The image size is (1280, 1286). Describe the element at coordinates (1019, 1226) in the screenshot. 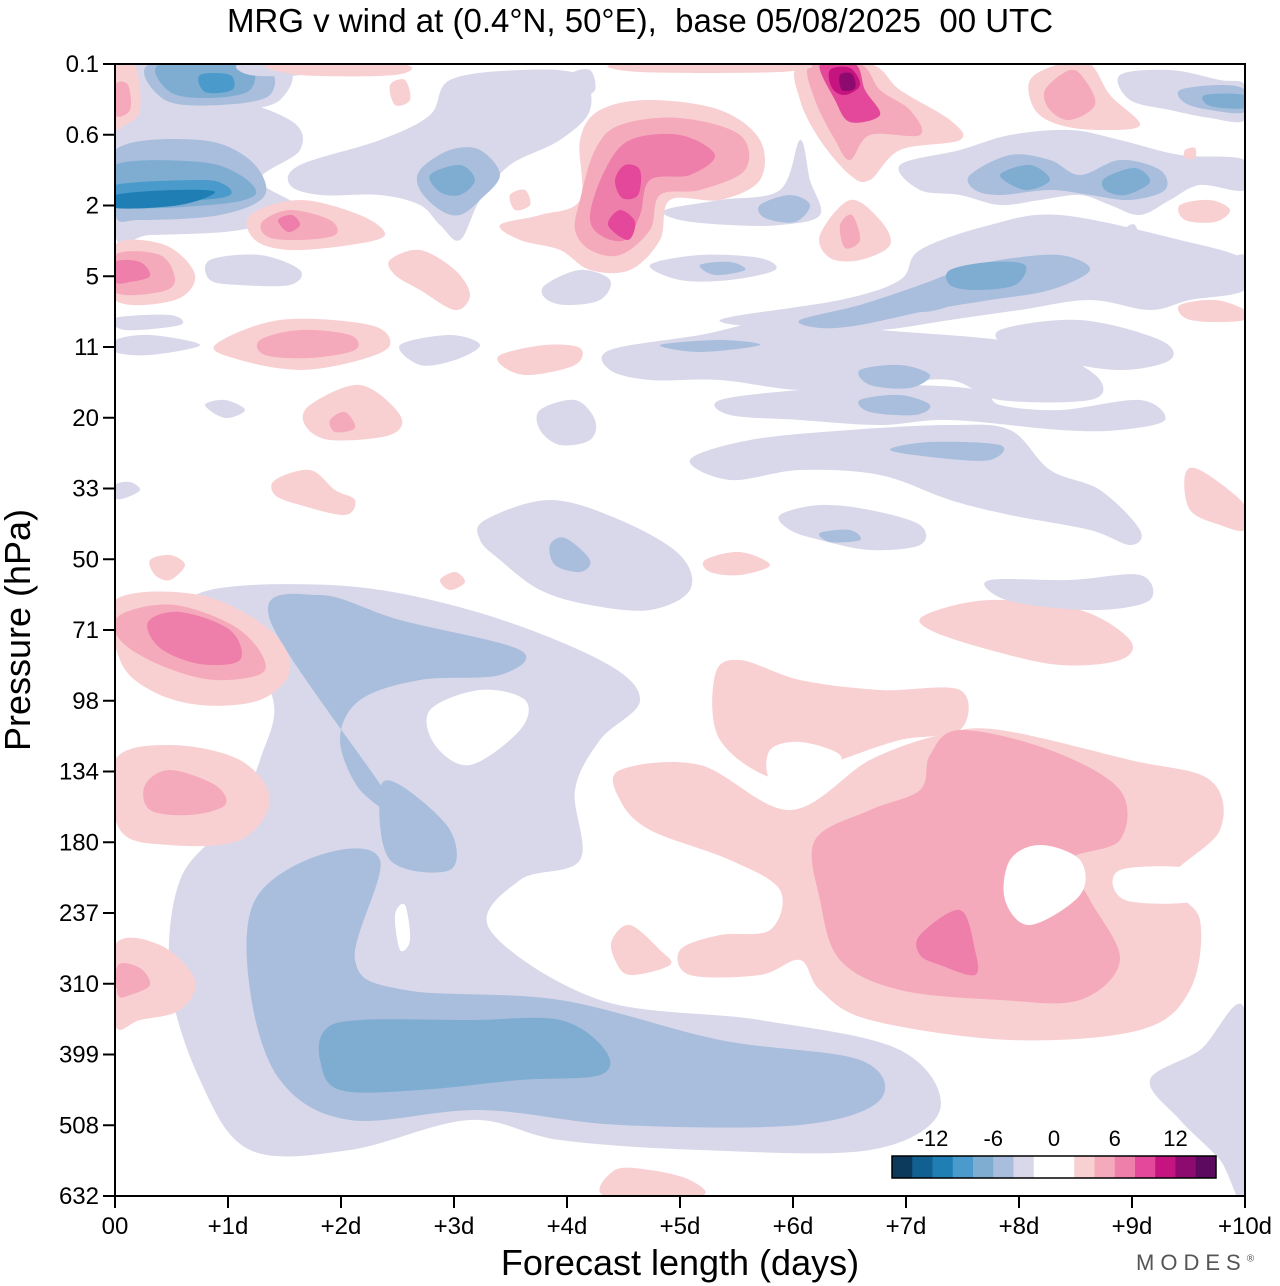

I see `x-tick-label: +8d` at that location.